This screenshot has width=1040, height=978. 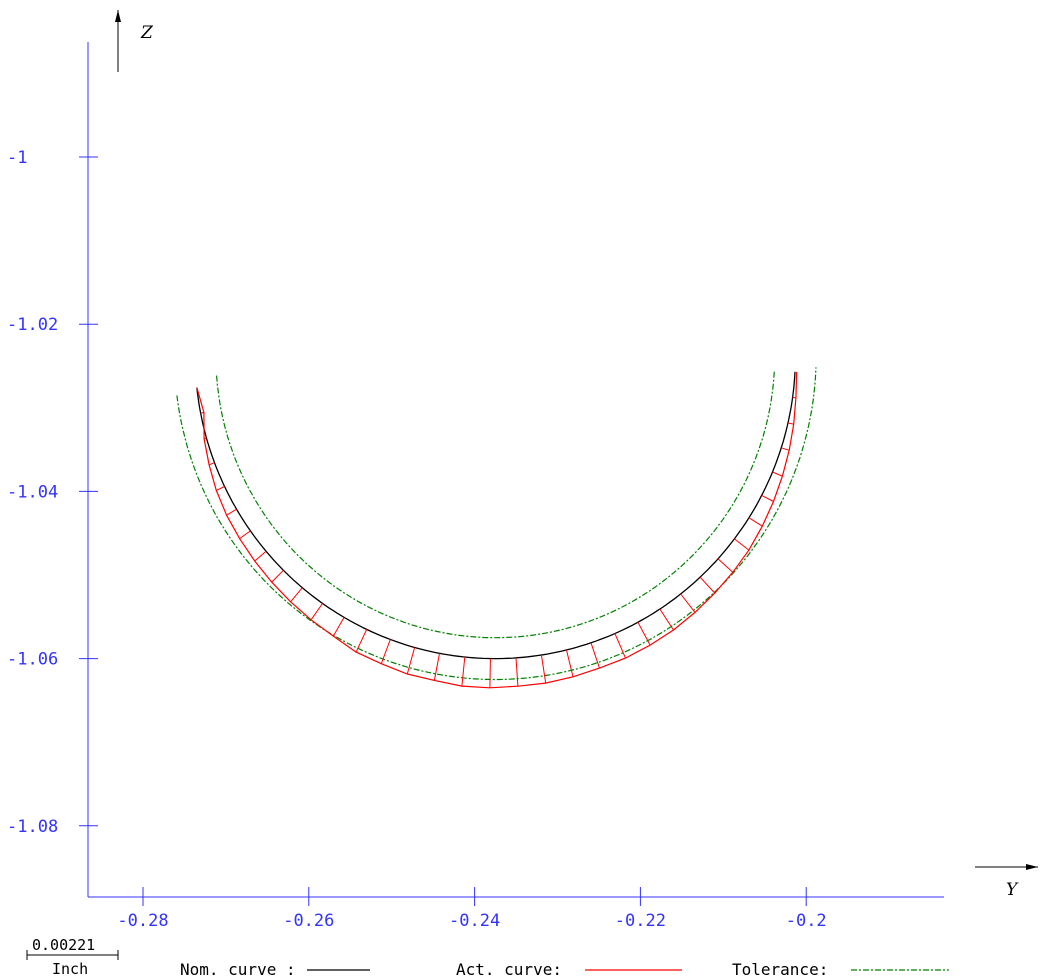 I want to click on z-axis-title: Z, so click(x=147, y=33).